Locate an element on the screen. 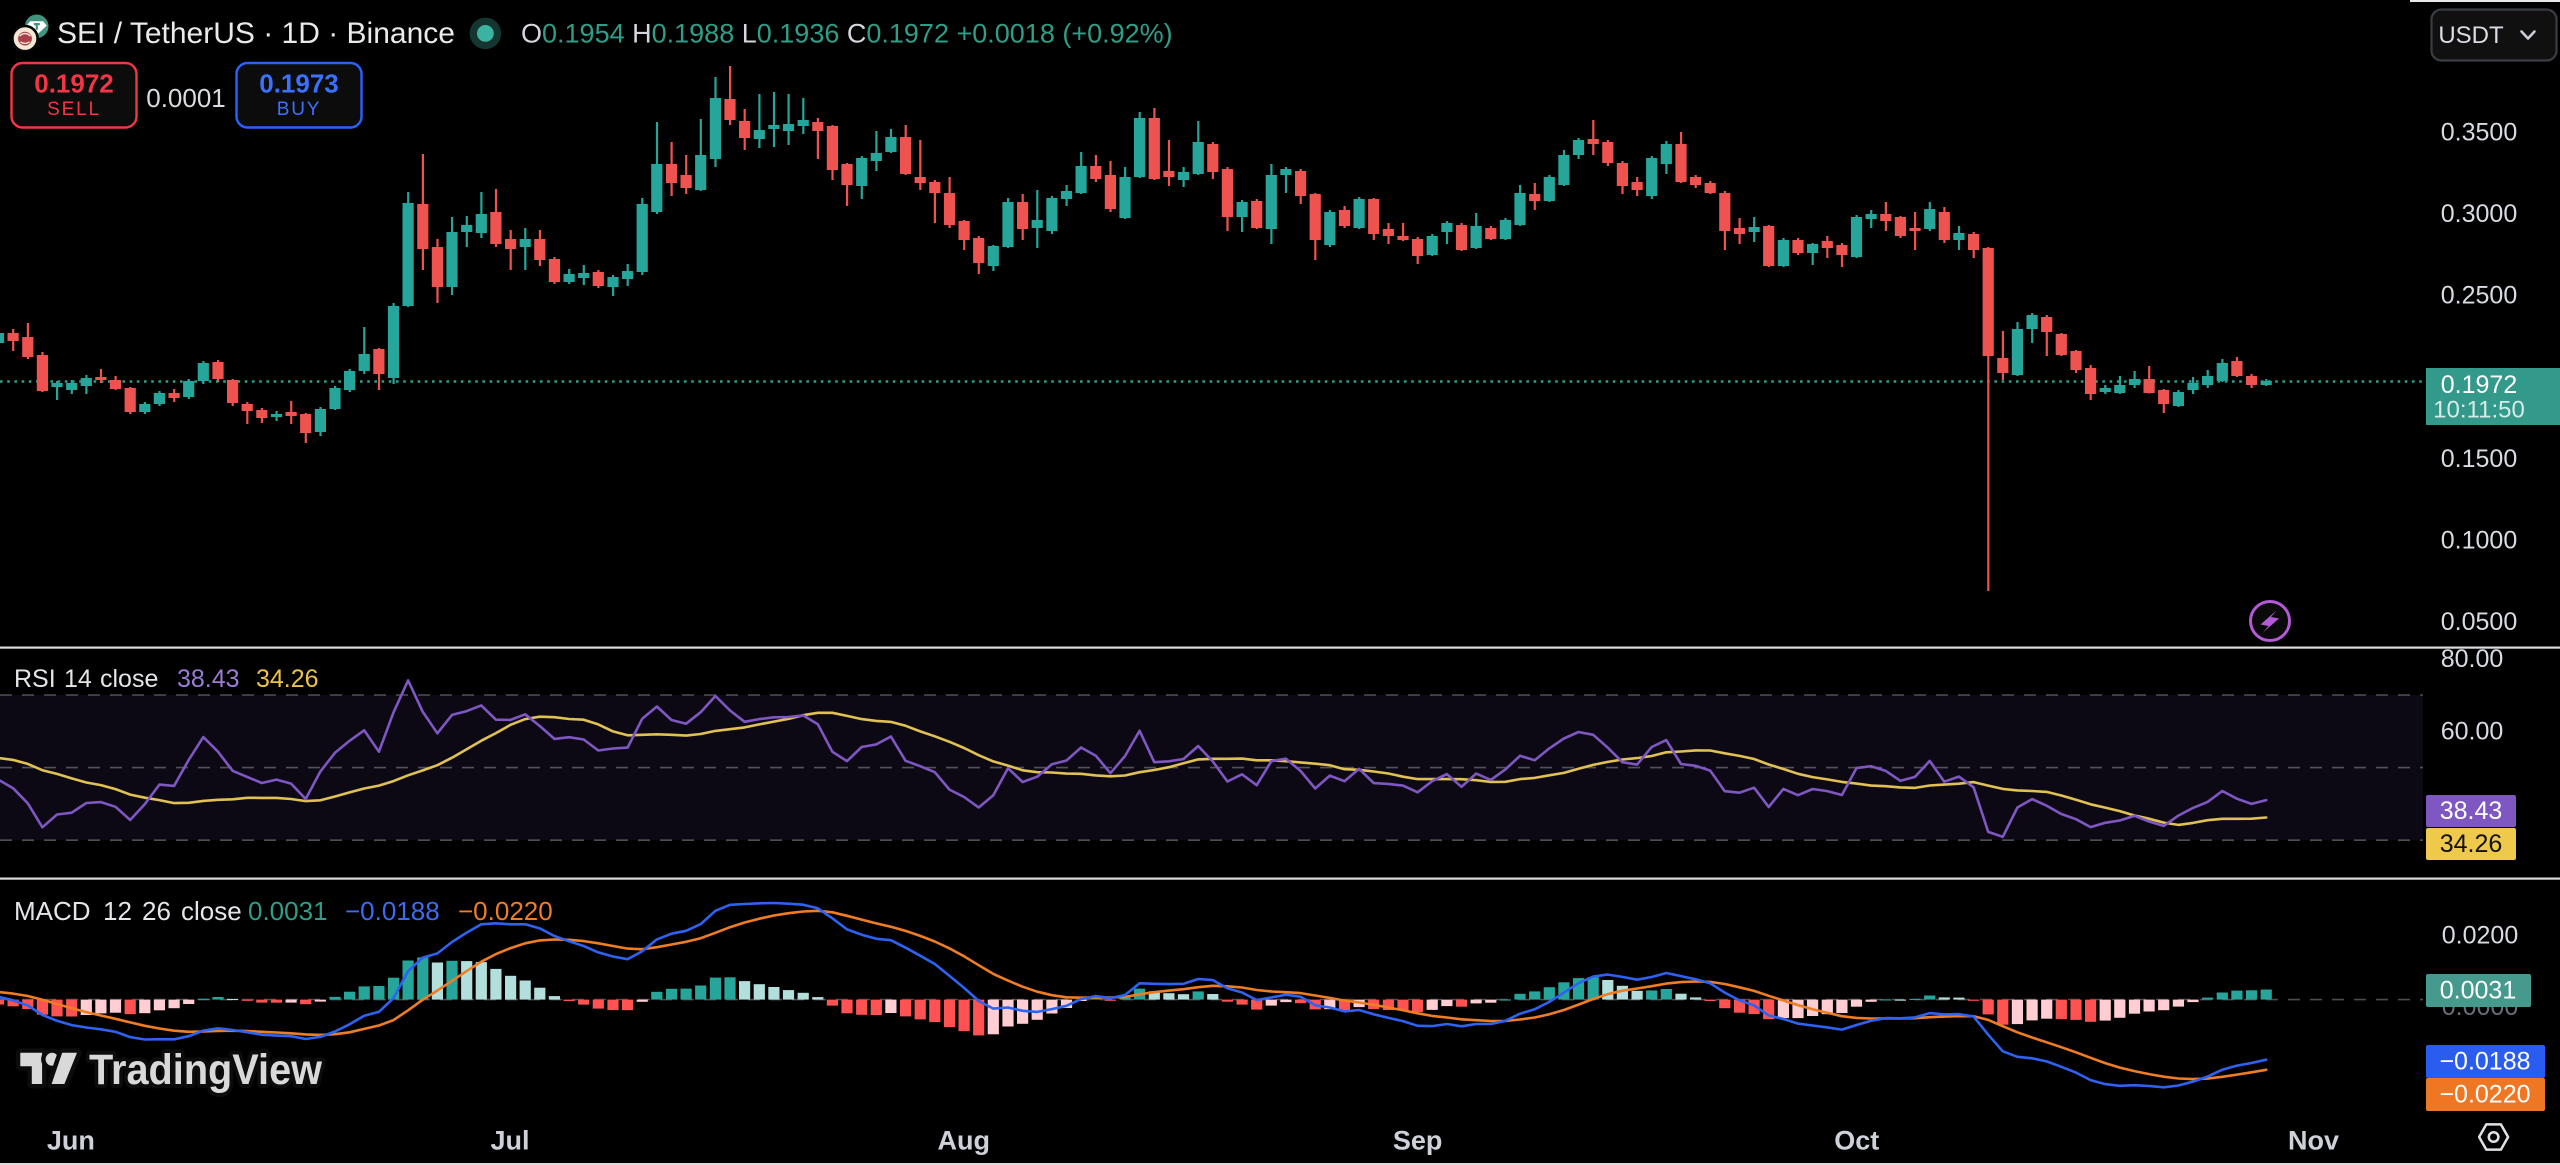 The height and width of the screenshot is (1165, 2560). svg-text: Nov is located at coordinates (2313, 1141).